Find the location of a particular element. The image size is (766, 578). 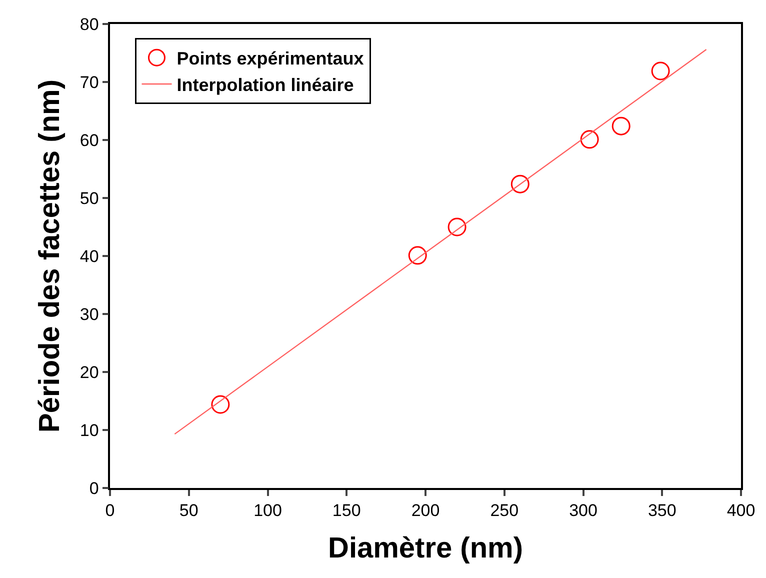

x-tick-label: 150 is located at coordinates (346, 510).